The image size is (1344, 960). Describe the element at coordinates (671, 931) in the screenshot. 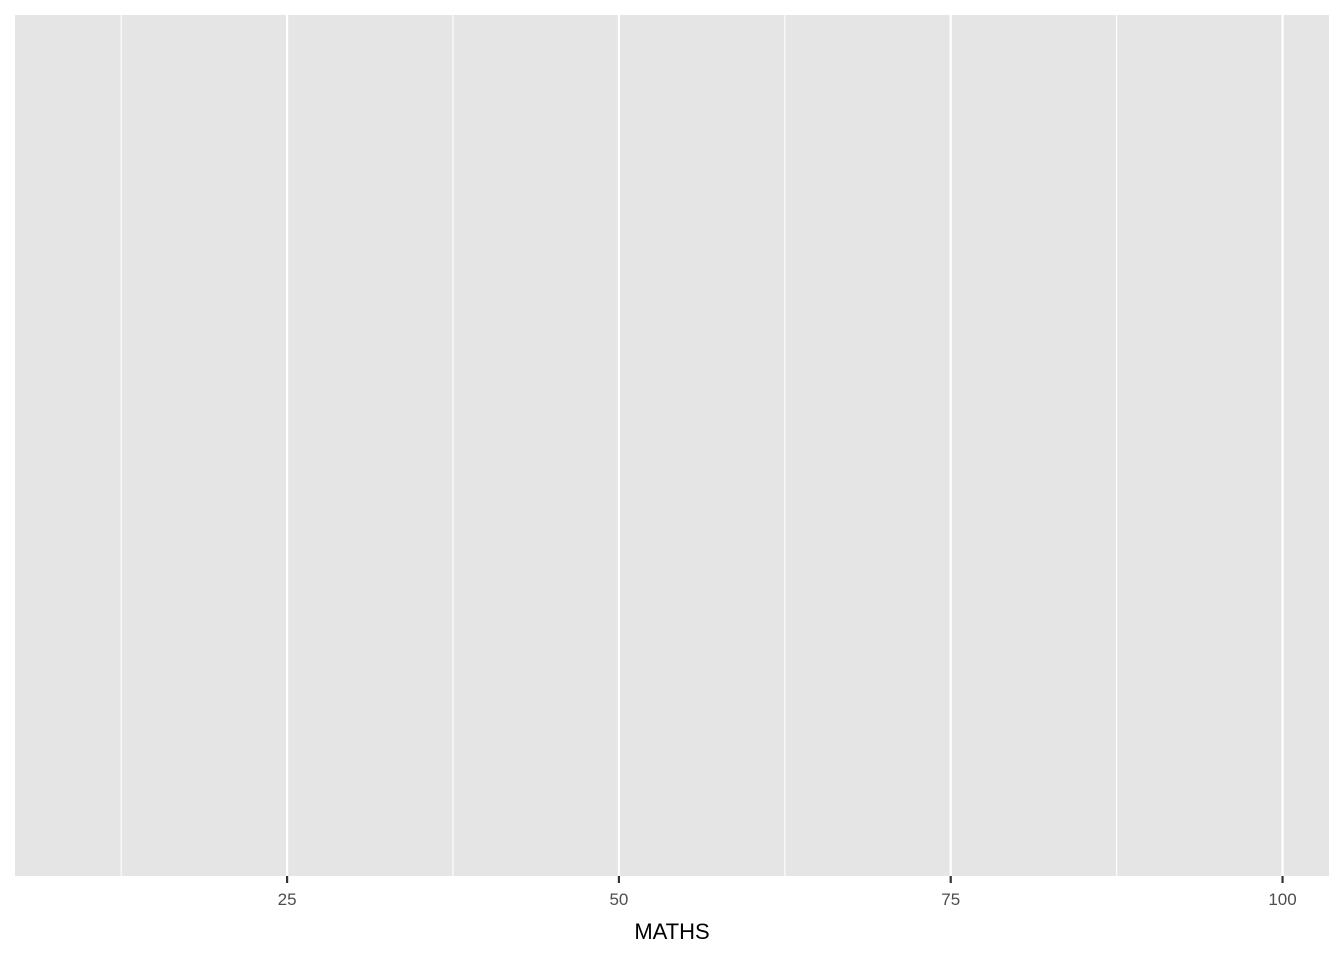

I see `x-axis-title: MATHS` at that location.